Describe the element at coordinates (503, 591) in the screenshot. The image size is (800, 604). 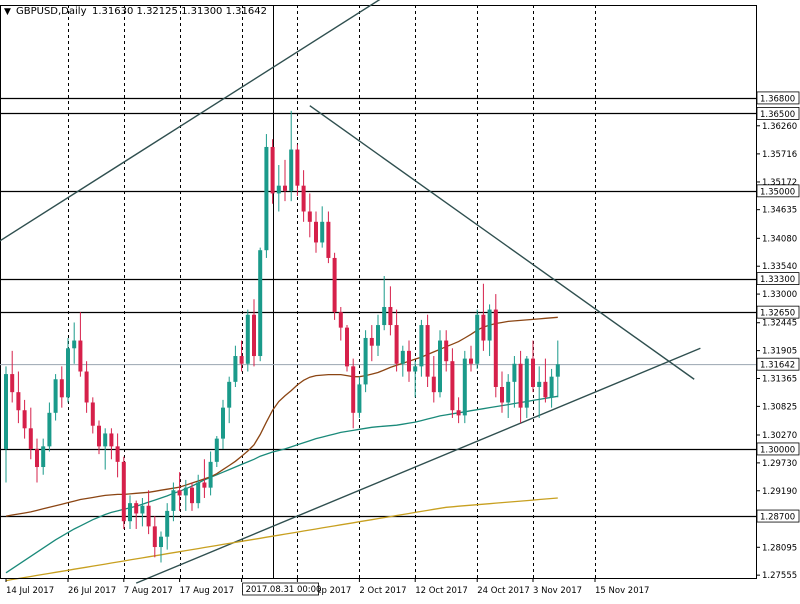
I see `time-tick-label: 24 Oct 2017` at that location.